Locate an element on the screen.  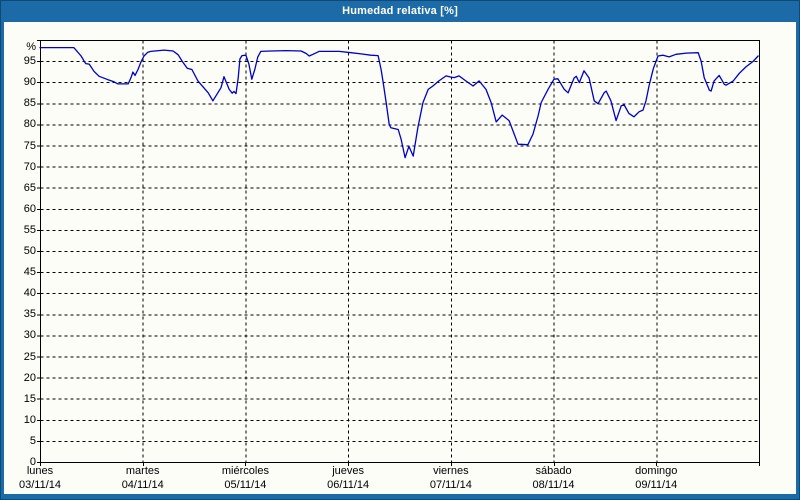
y-tick-label: 45 is located at coordinates (29, 272).